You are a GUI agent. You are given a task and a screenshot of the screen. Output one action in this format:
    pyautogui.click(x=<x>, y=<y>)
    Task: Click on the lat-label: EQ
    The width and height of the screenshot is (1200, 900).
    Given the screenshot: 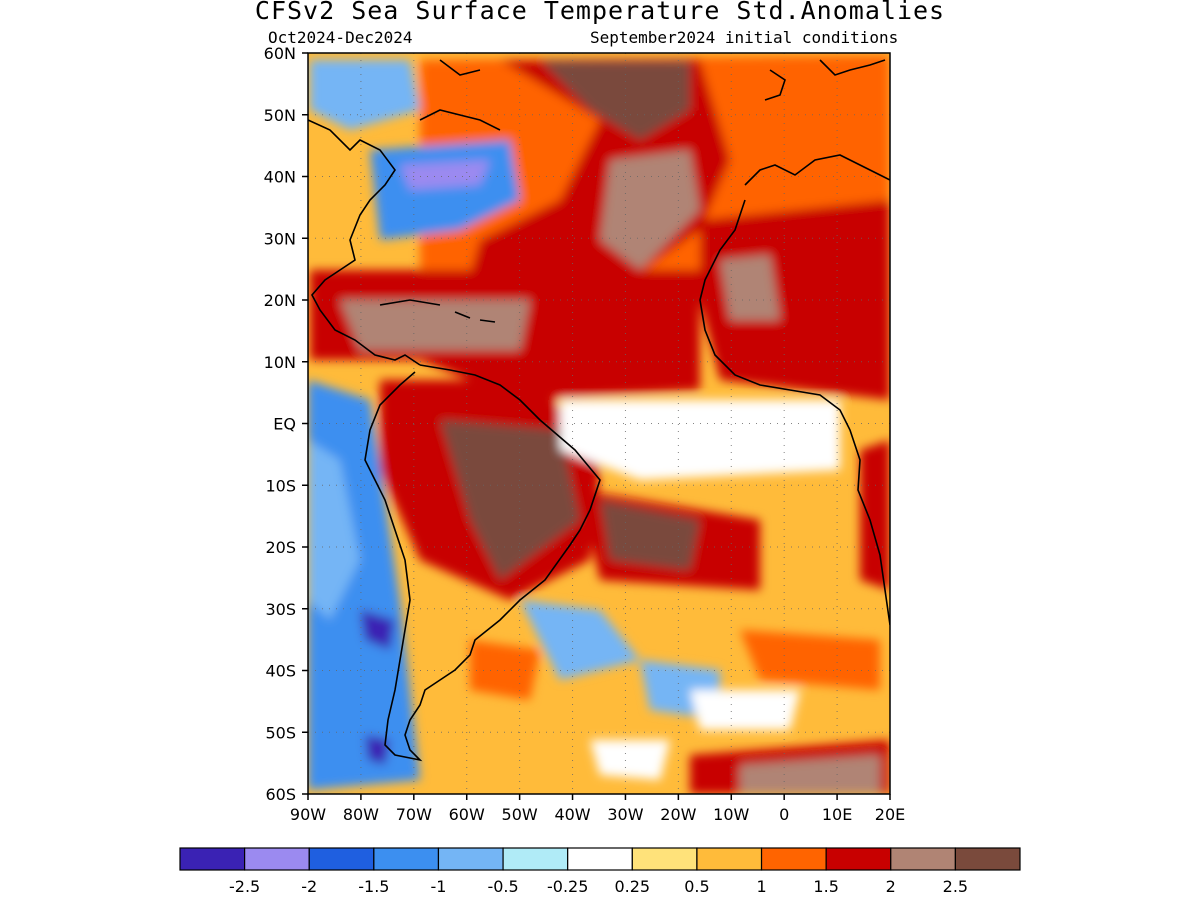 What is the action you would take?
    pyautogui.click(x=284, y=424)
    